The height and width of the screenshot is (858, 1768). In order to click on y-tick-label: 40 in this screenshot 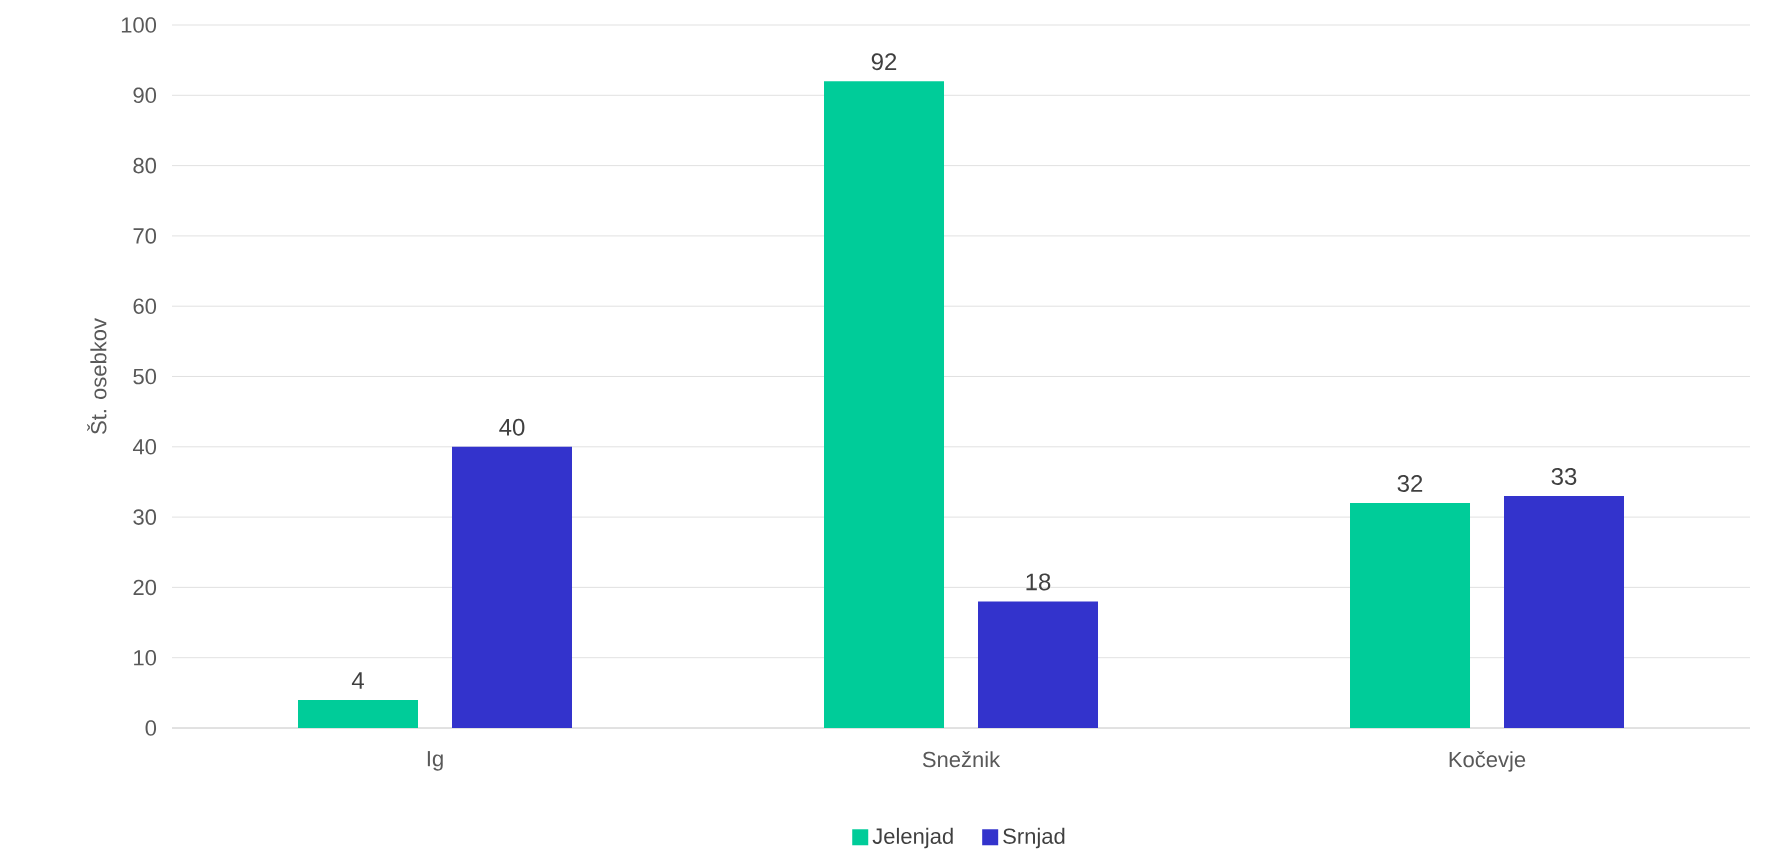, I will do `click(144, 447)`.